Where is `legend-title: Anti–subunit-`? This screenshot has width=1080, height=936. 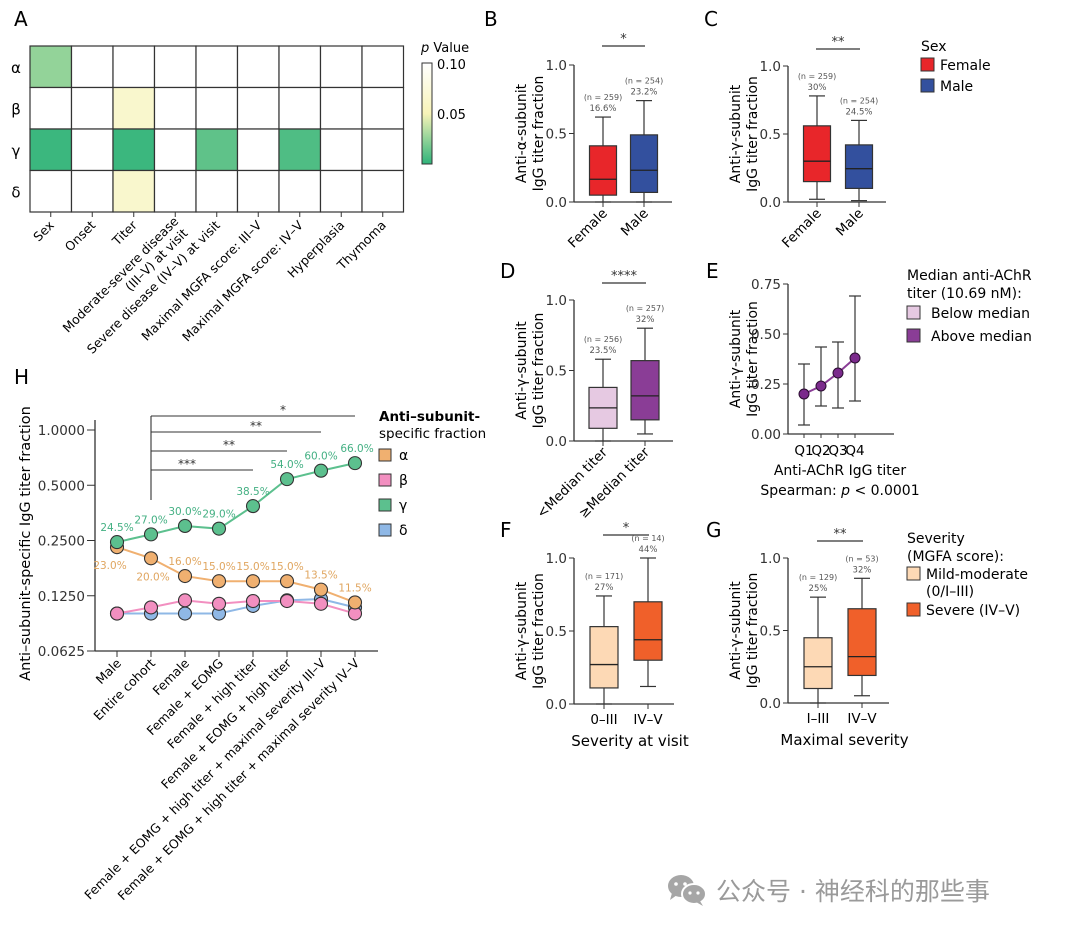 legend-title: Anti–subunit- is located at coordinates (429, 417).